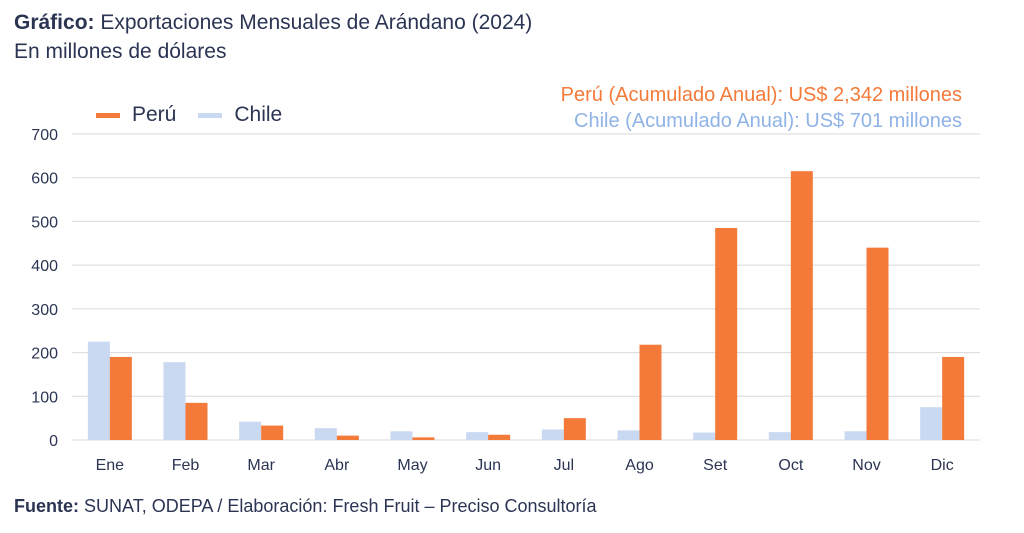 This screenshot has height=533, width=1024. Describe the element at coordinates (488, 465) in the screenshot. I see `x-tick-label: Jun` at that location.